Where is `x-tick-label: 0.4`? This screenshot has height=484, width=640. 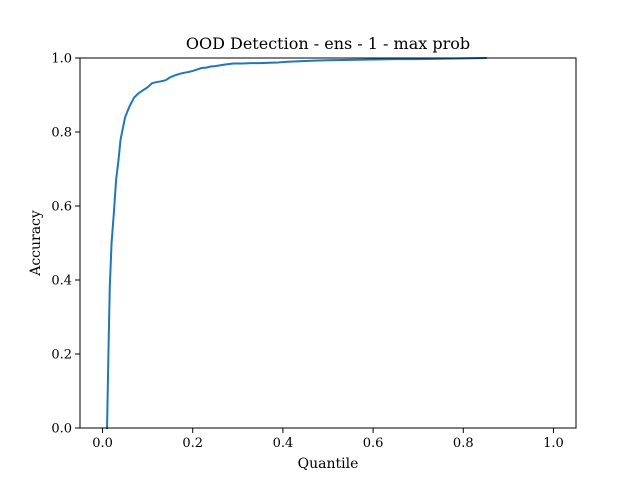
x-tick-label: 0.4 is located at coordinates (283, 443).